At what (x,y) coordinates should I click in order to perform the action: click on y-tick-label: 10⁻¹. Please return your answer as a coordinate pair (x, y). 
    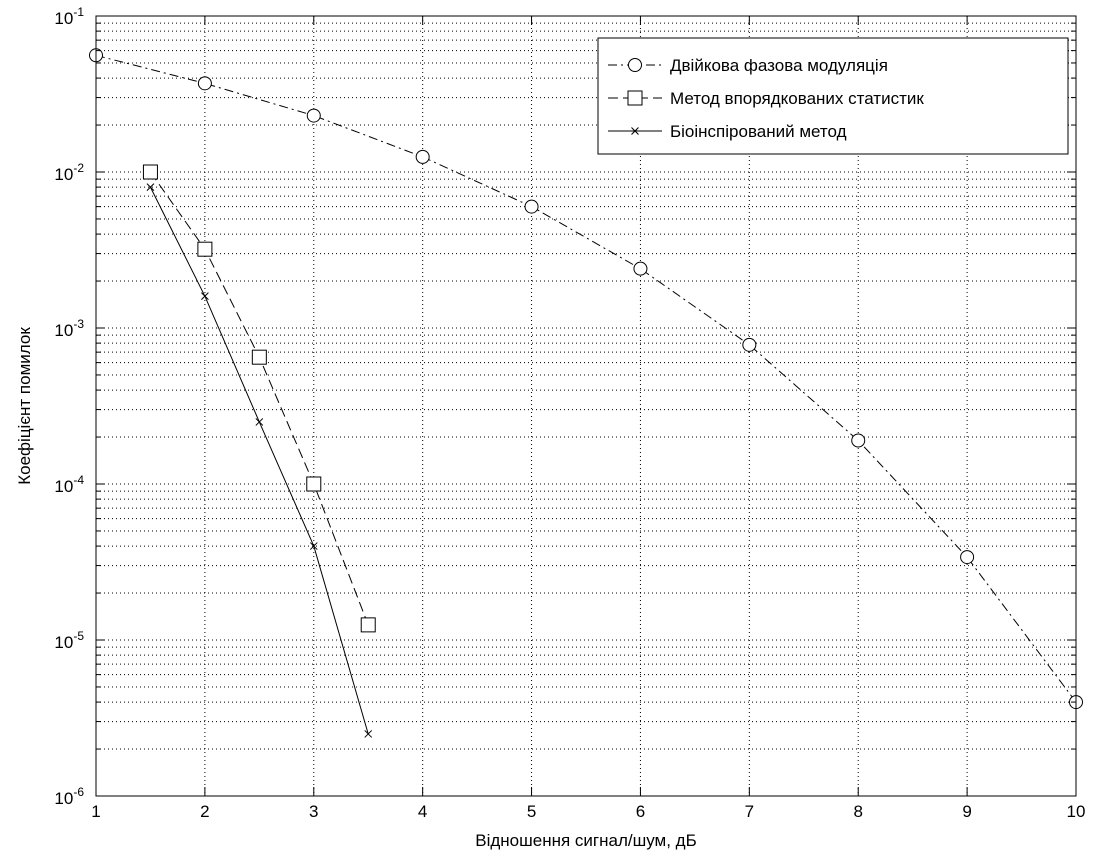
    Looking at the image, I should click on (69, 16).